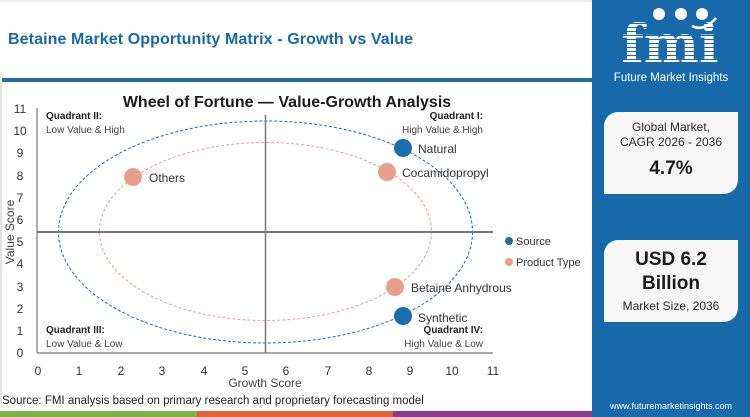 The width and height of the screenshot is (750, 417). Describe the element at coordinates (671, 78) in the screenshot. I see `logo-tagline: Future Market Insights` at that location.